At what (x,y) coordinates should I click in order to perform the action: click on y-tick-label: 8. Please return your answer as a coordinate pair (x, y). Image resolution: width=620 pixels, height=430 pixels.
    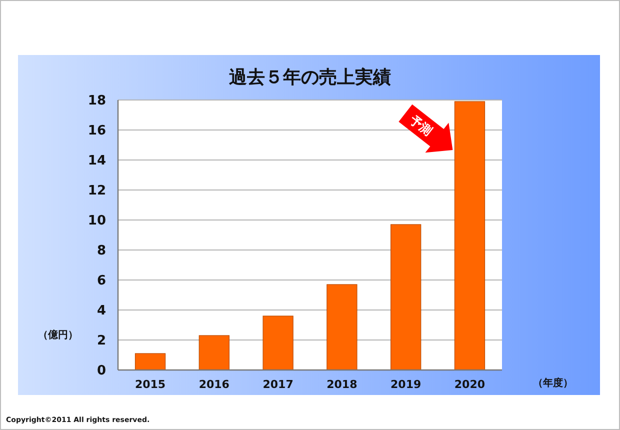
    Looking at the image, I should click on (101, 251).